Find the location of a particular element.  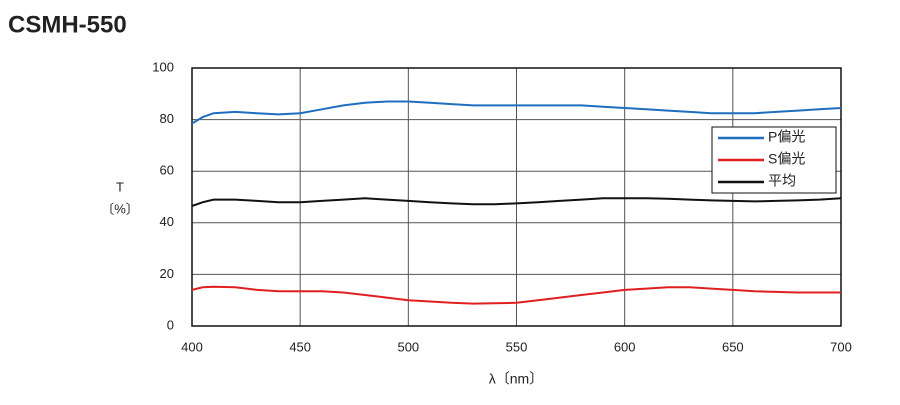

x-tick-label: 550 is located at coordinates (517, 346).